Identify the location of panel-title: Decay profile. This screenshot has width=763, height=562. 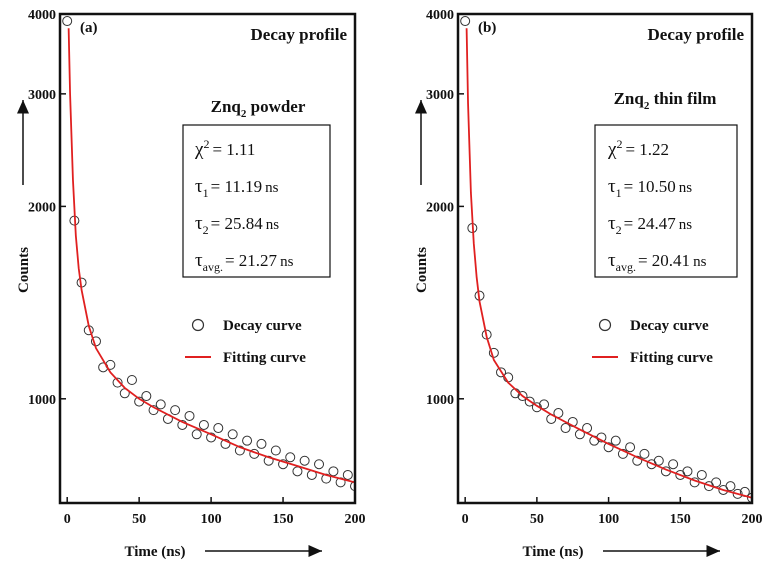
(696, 34).